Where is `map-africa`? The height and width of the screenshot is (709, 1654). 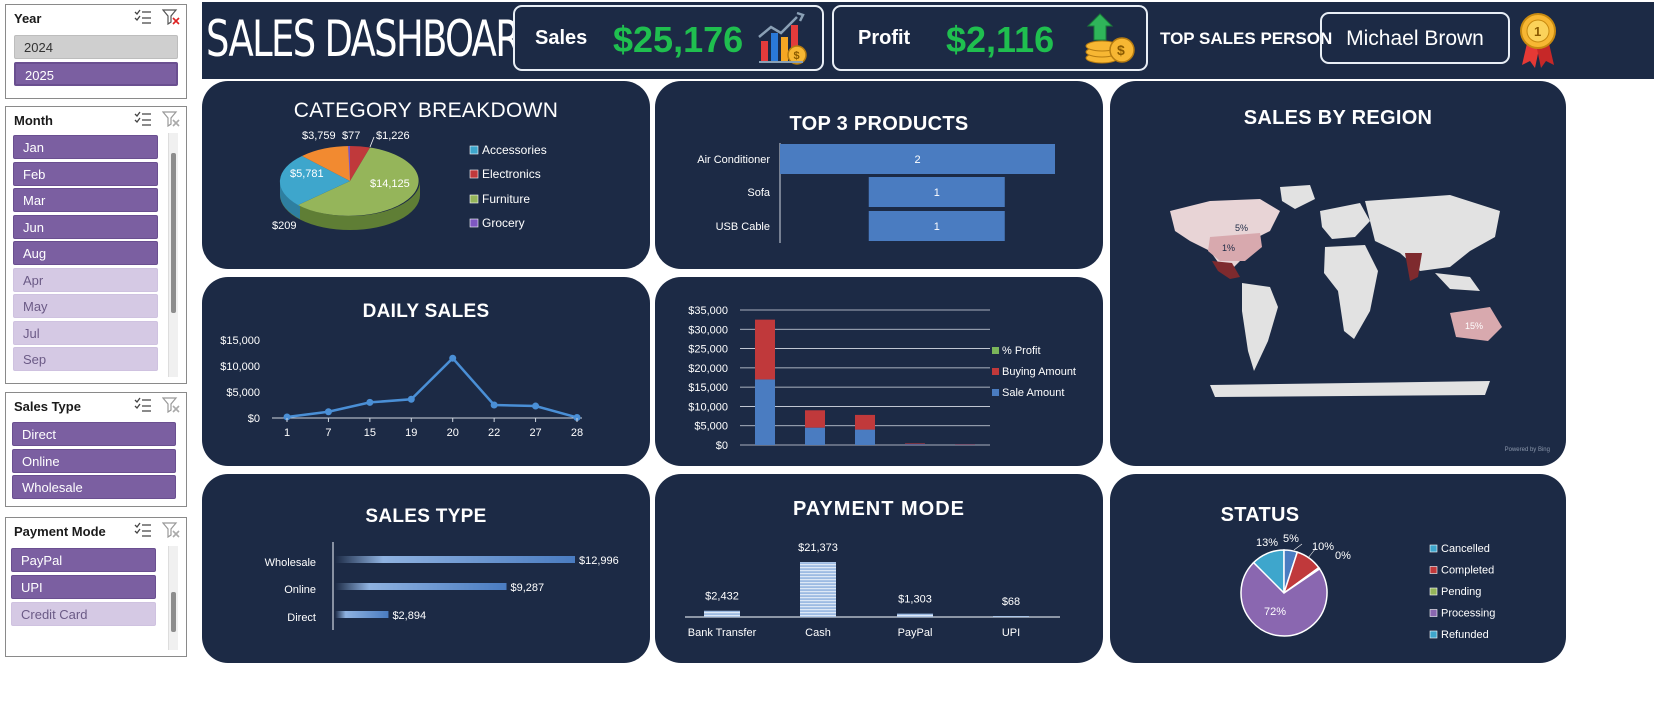 map-africa is located at coordinates (1351, 292).